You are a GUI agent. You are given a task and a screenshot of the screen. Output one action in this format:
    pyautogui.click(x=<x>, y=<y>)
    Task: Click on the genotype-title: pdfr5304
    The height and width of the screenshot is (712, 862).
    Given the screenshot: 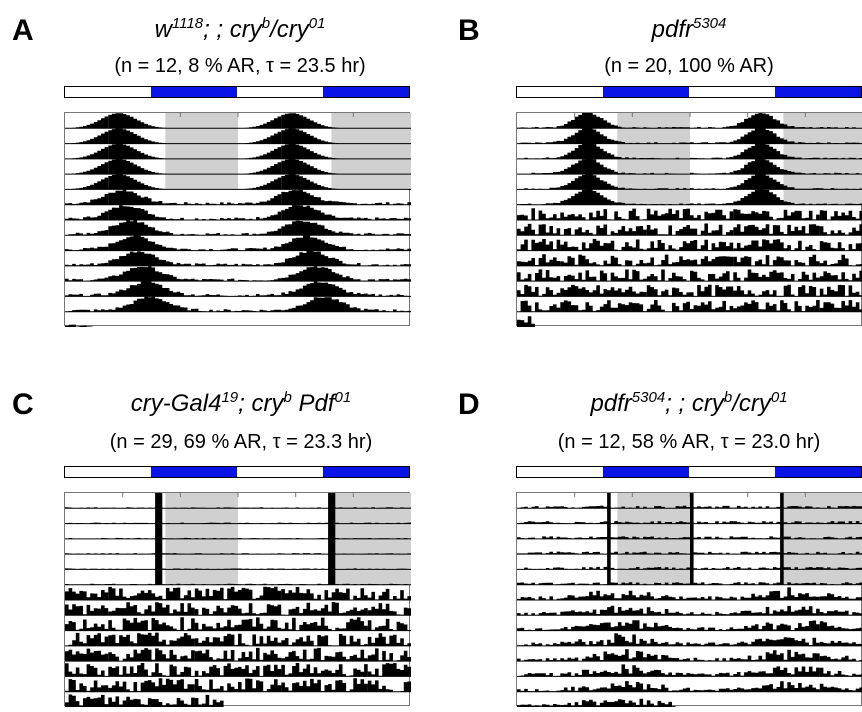 What is the action you would take?
    pyautogui.click(x=689, y=29)
    